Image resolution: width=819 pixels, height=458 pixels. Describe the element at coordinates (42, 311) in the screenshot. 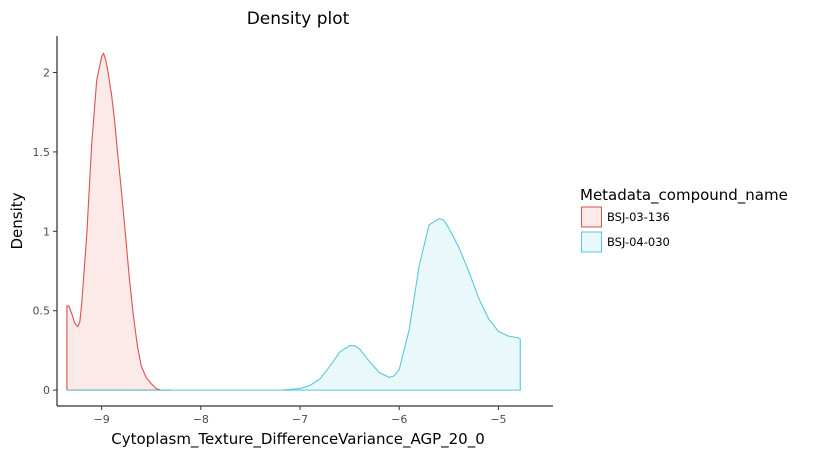

I see `y-tick-label: 0.5` at that location.